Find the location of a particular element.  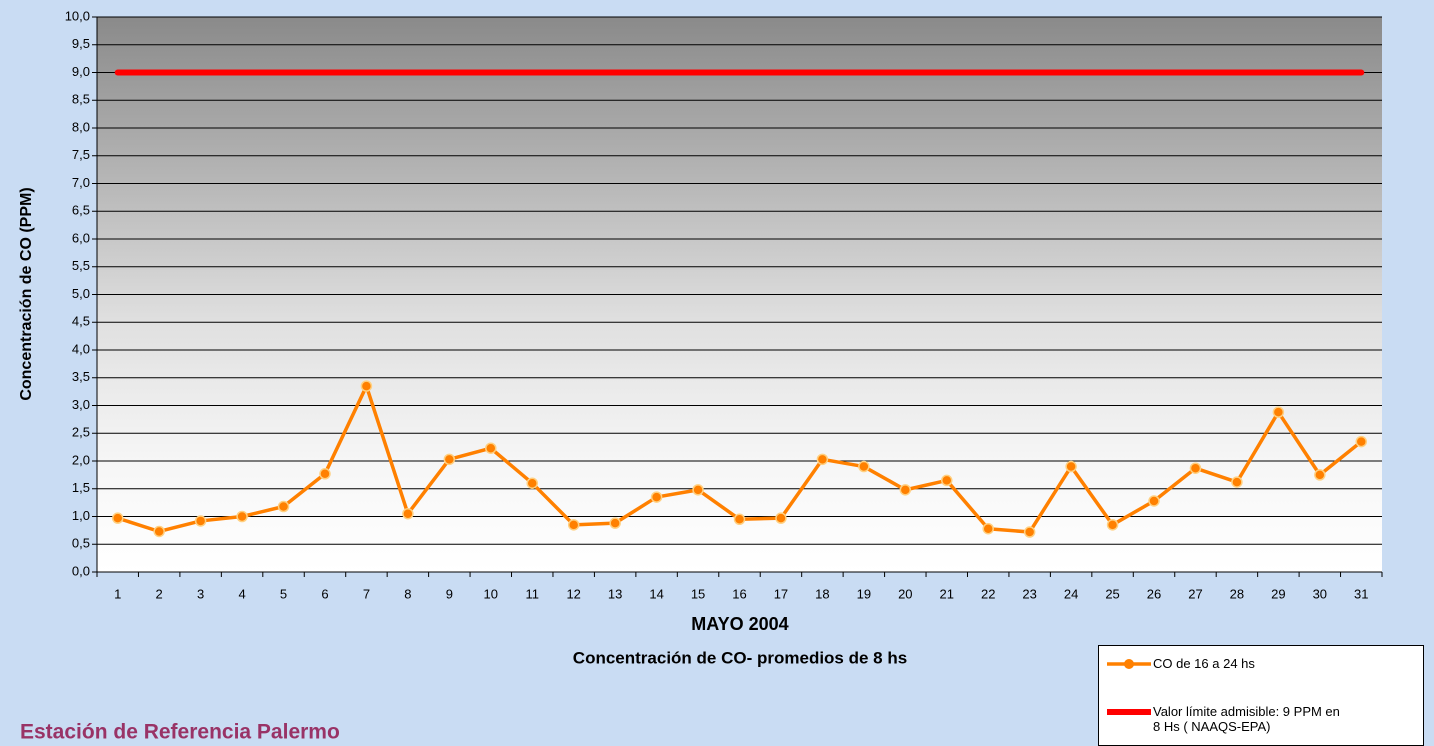

y-tick-label: 2,5 is located at coordinates (81, 432).